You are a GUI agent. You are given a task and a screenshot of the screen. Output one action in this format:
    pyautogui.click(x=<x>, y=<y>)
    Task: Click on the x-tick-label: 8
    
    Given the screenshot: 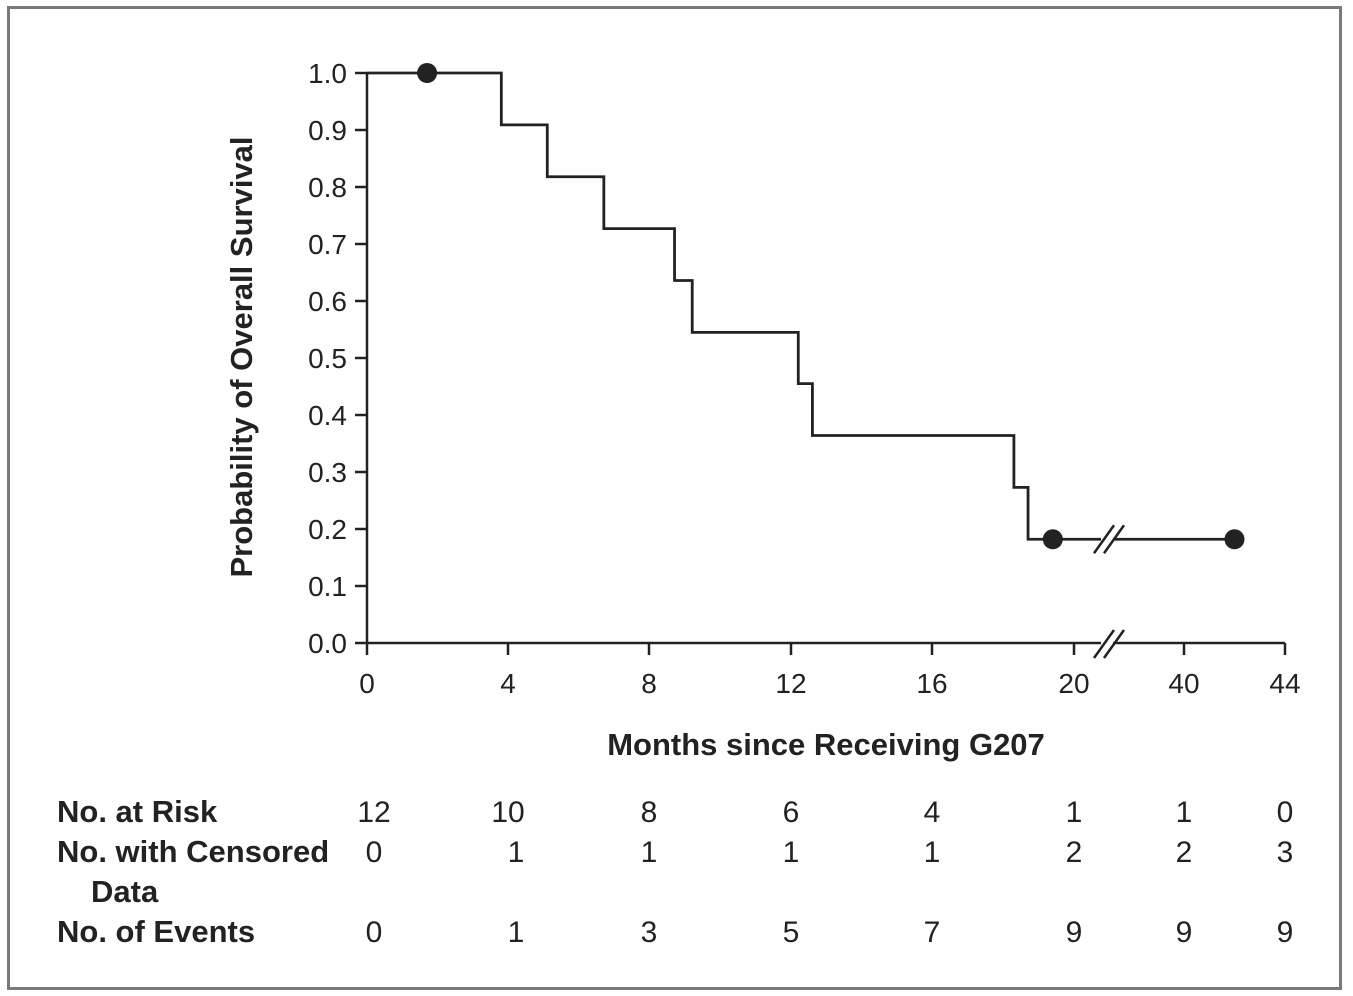 What is the action you would take?
    pyautogui.click(x=649, y=683)
    